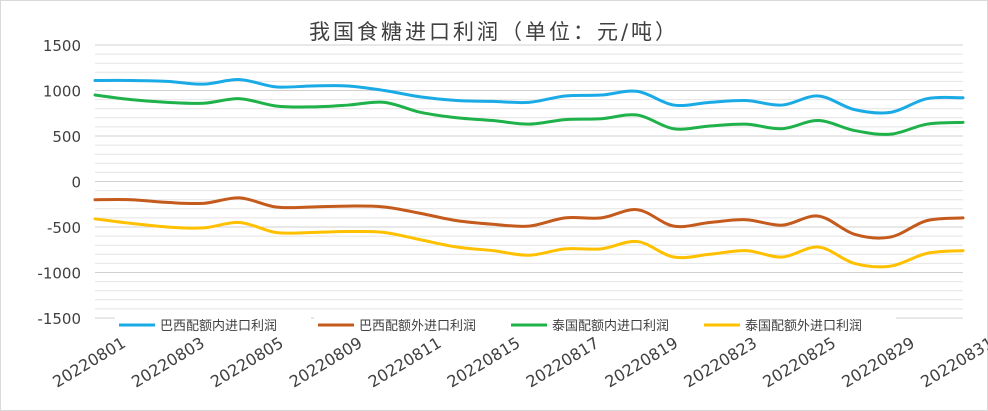 This screenshot has height=411, width=988. I want to click on x-tick-label: 20220809, so click(326, 362).